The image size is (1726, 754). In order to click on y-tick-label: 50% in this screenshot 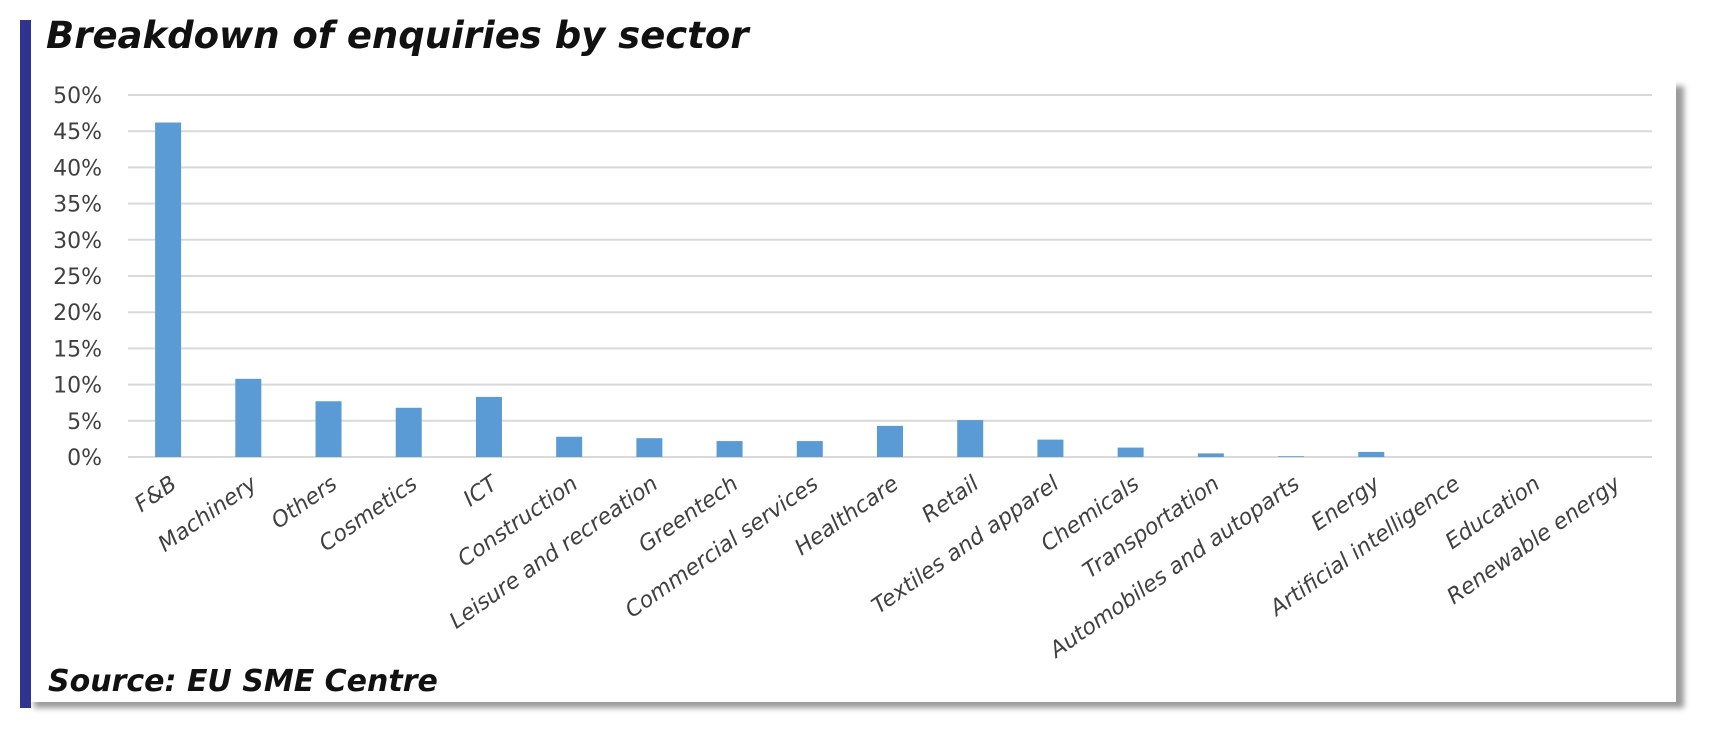, I will do `click(77, 96)`.